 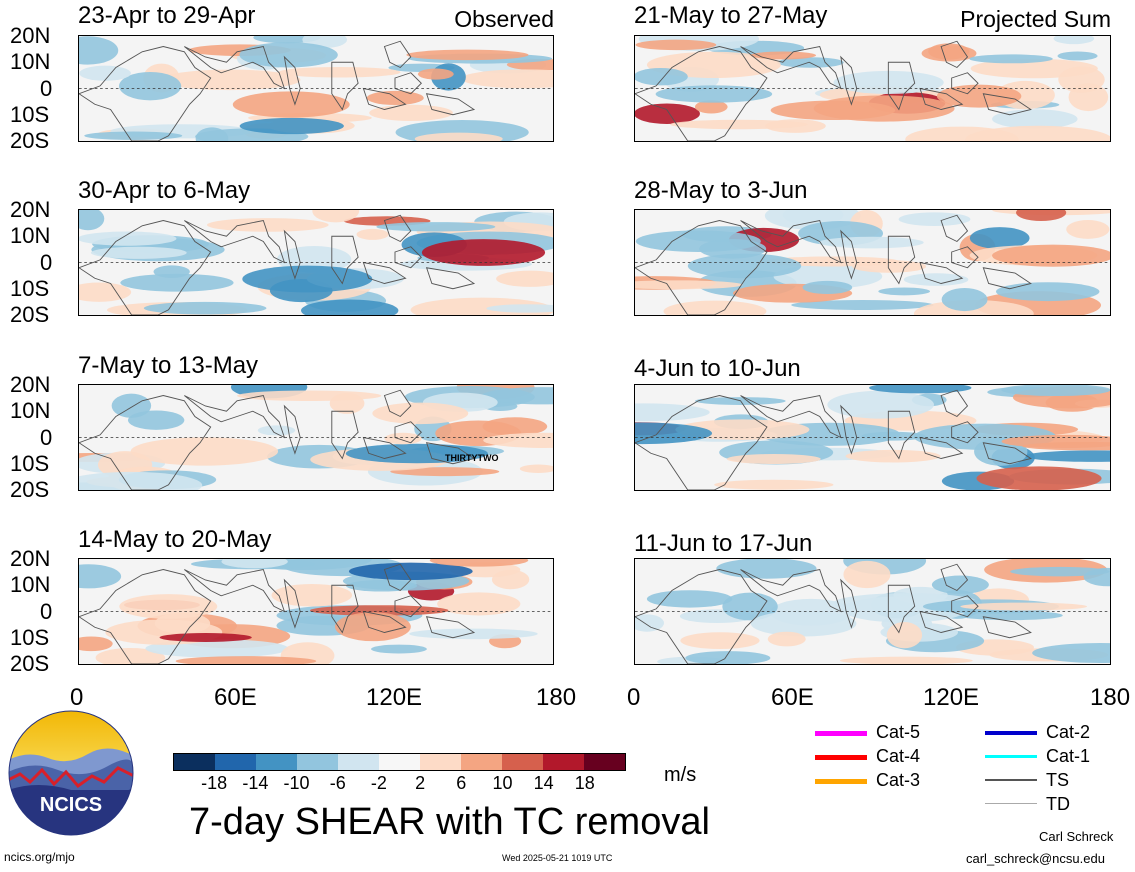 What do you see at coordinates (1058, 780) in the screenshot?
I see `legend-label: TS` at bounding box center [1058, 780].